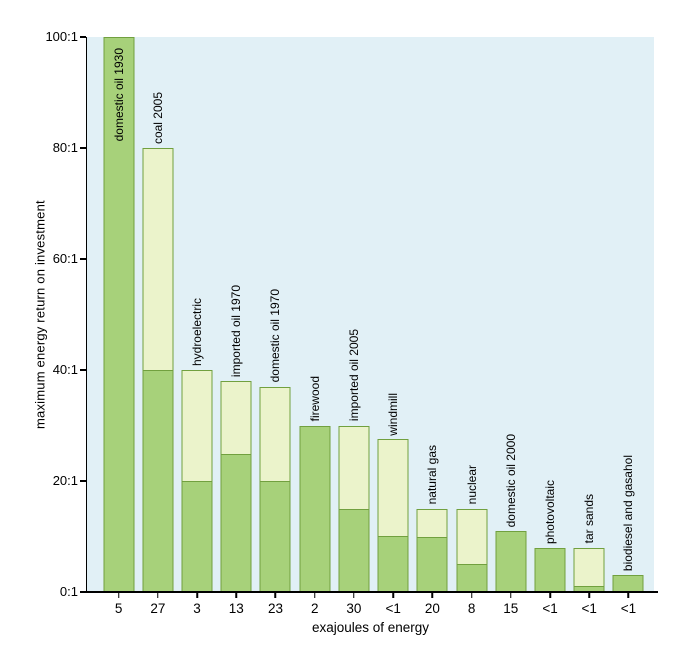 Image resolution: width=673 pixels, height=655 pixels. What do you see at coordinates (549, 326) in the screenshot?
I see `bar-slot-photovoltaic: photovoltaic <1` at bounding box center [549, 326].